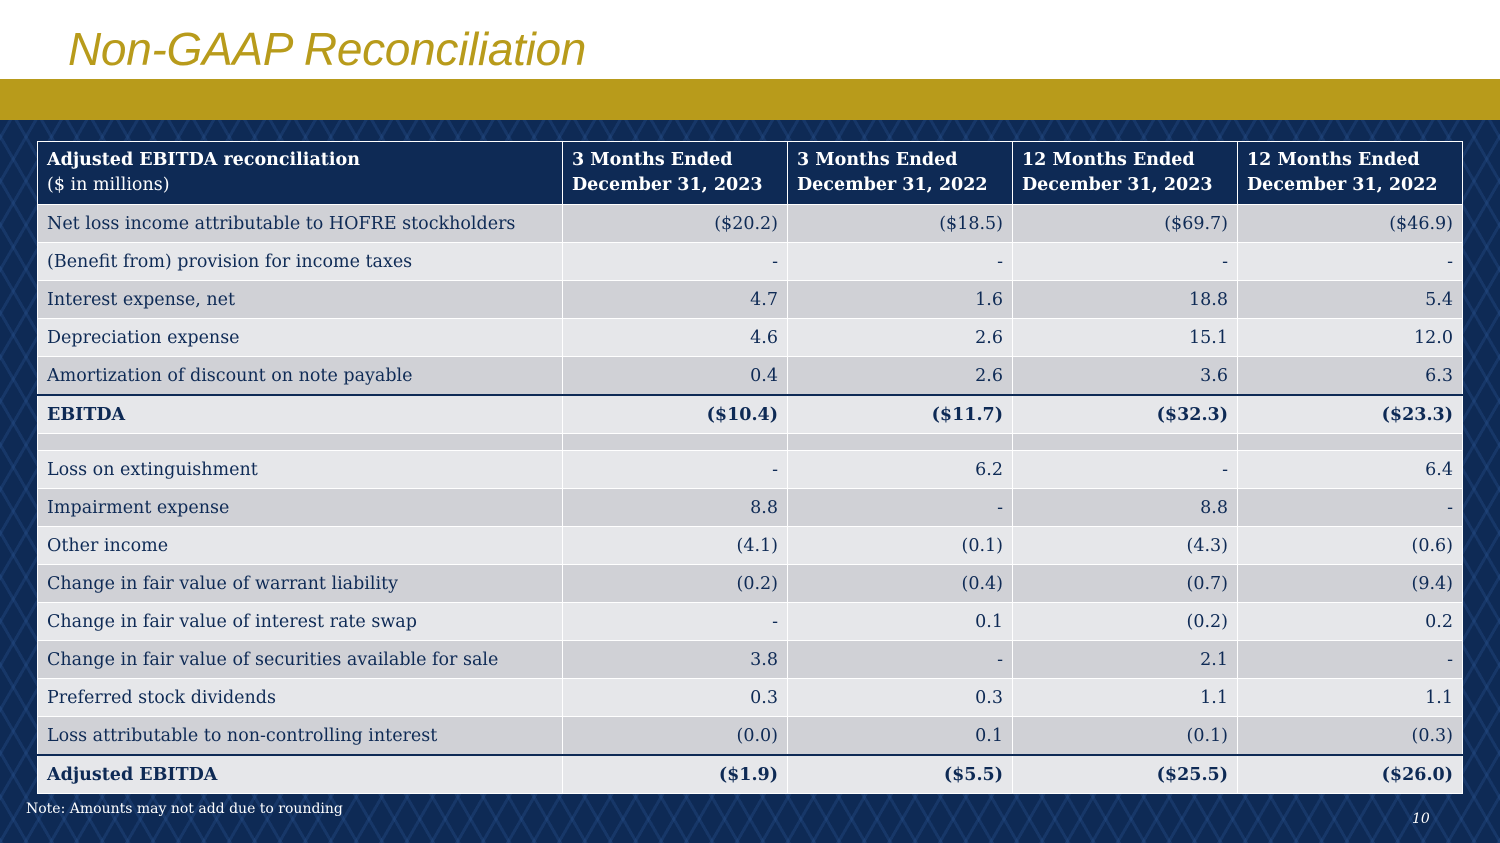 The image size is (1500, 843). What do you see at coordinates (1125, 659) in the screenshot?
I see `row-value: 2.1` at bounding box center [1125, 659].